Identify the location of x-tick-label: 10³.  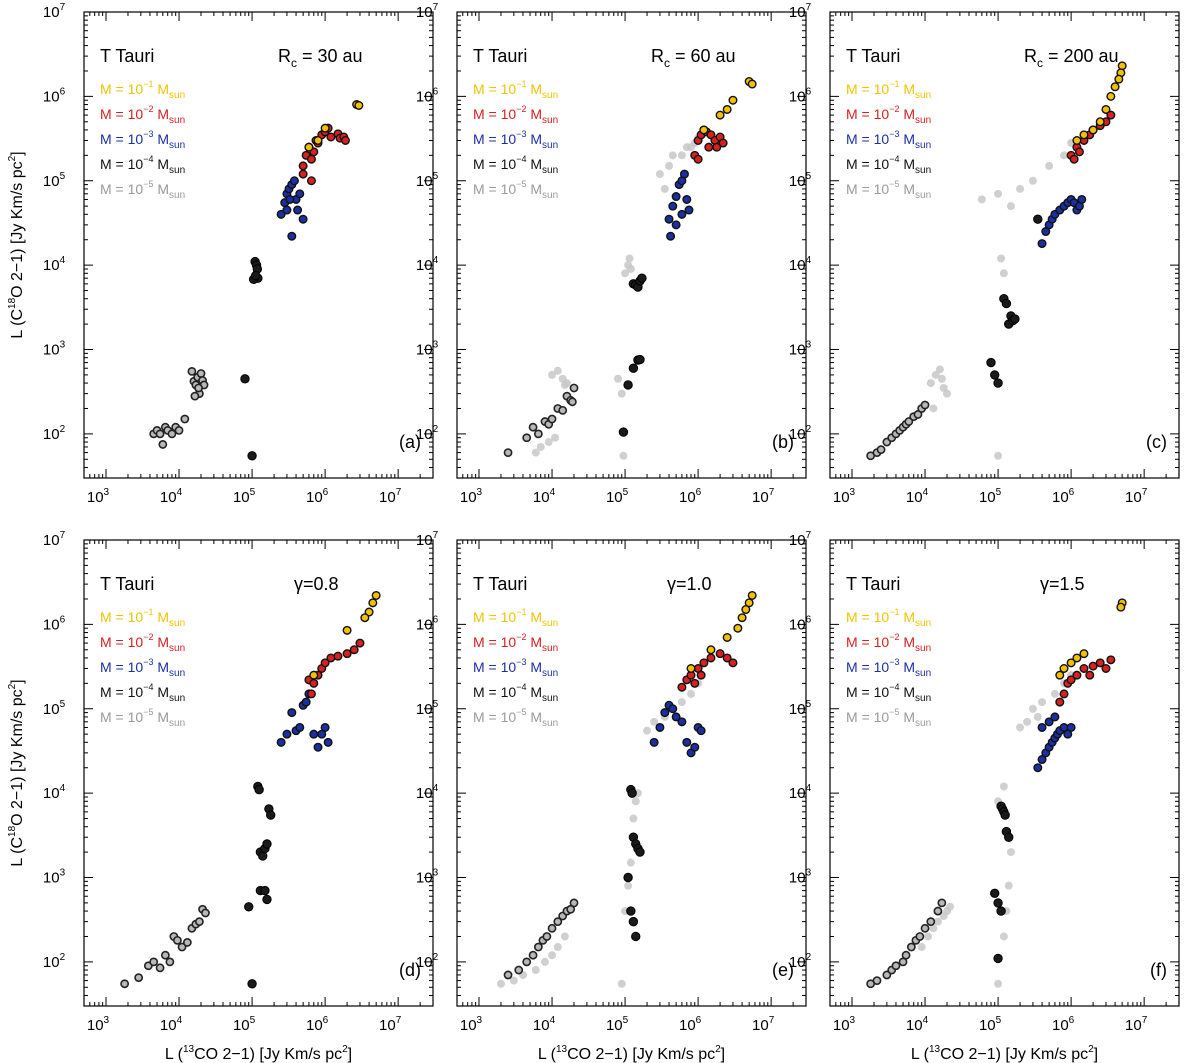
(98, 496).